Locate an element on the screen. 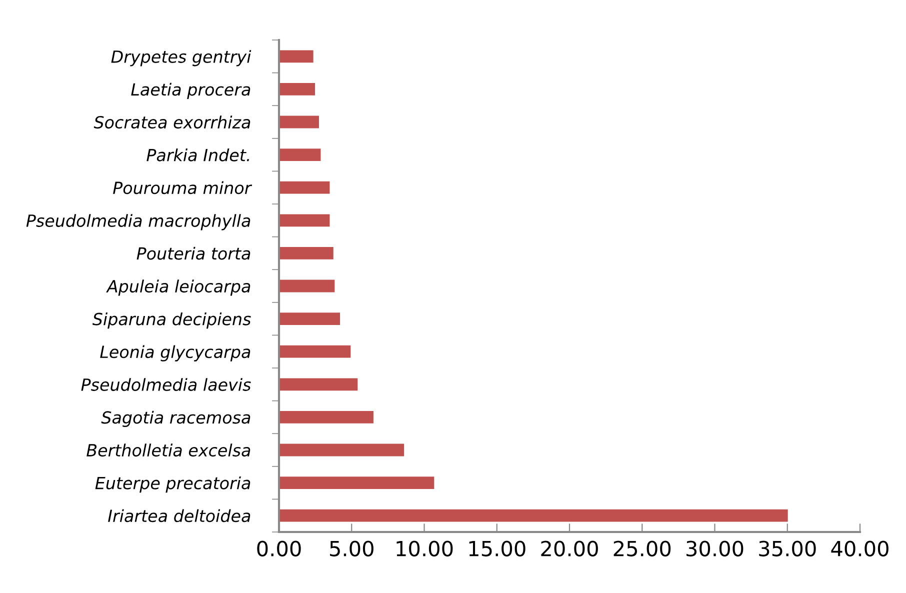 The image size is (906, 593). x-tick-label: 20.00 is located at coordinates (569, 548).